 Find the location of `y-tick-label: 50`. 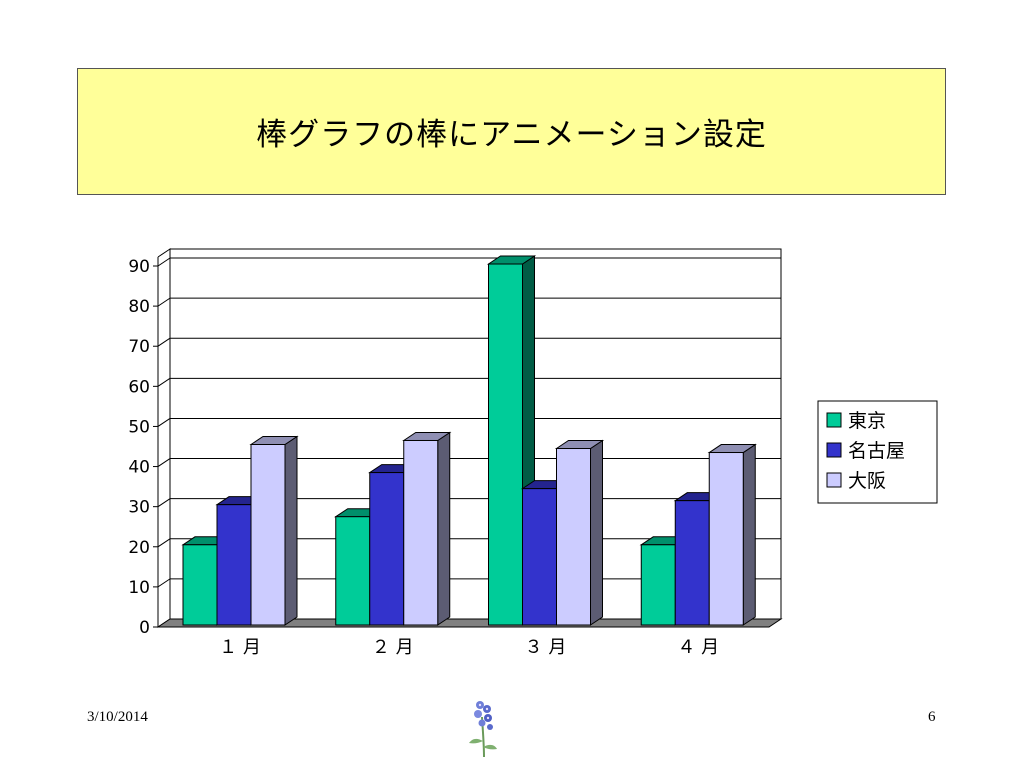

y-tick-label: 50 is located at coordinates (139, 427).